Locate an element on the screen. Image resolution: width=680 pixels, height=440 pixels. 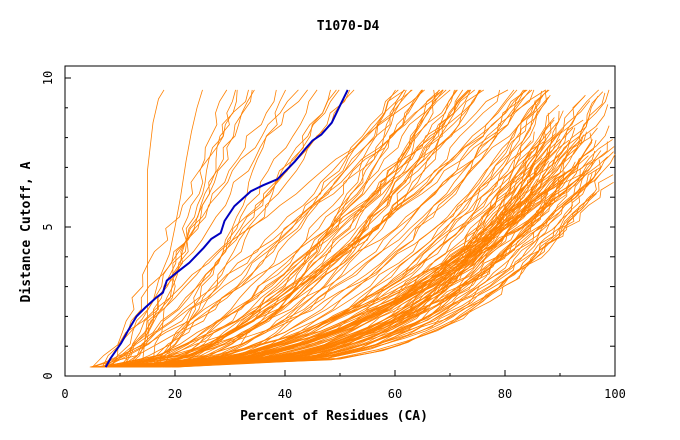
y-tick-label: 5 is located at coordinates (48, 226).